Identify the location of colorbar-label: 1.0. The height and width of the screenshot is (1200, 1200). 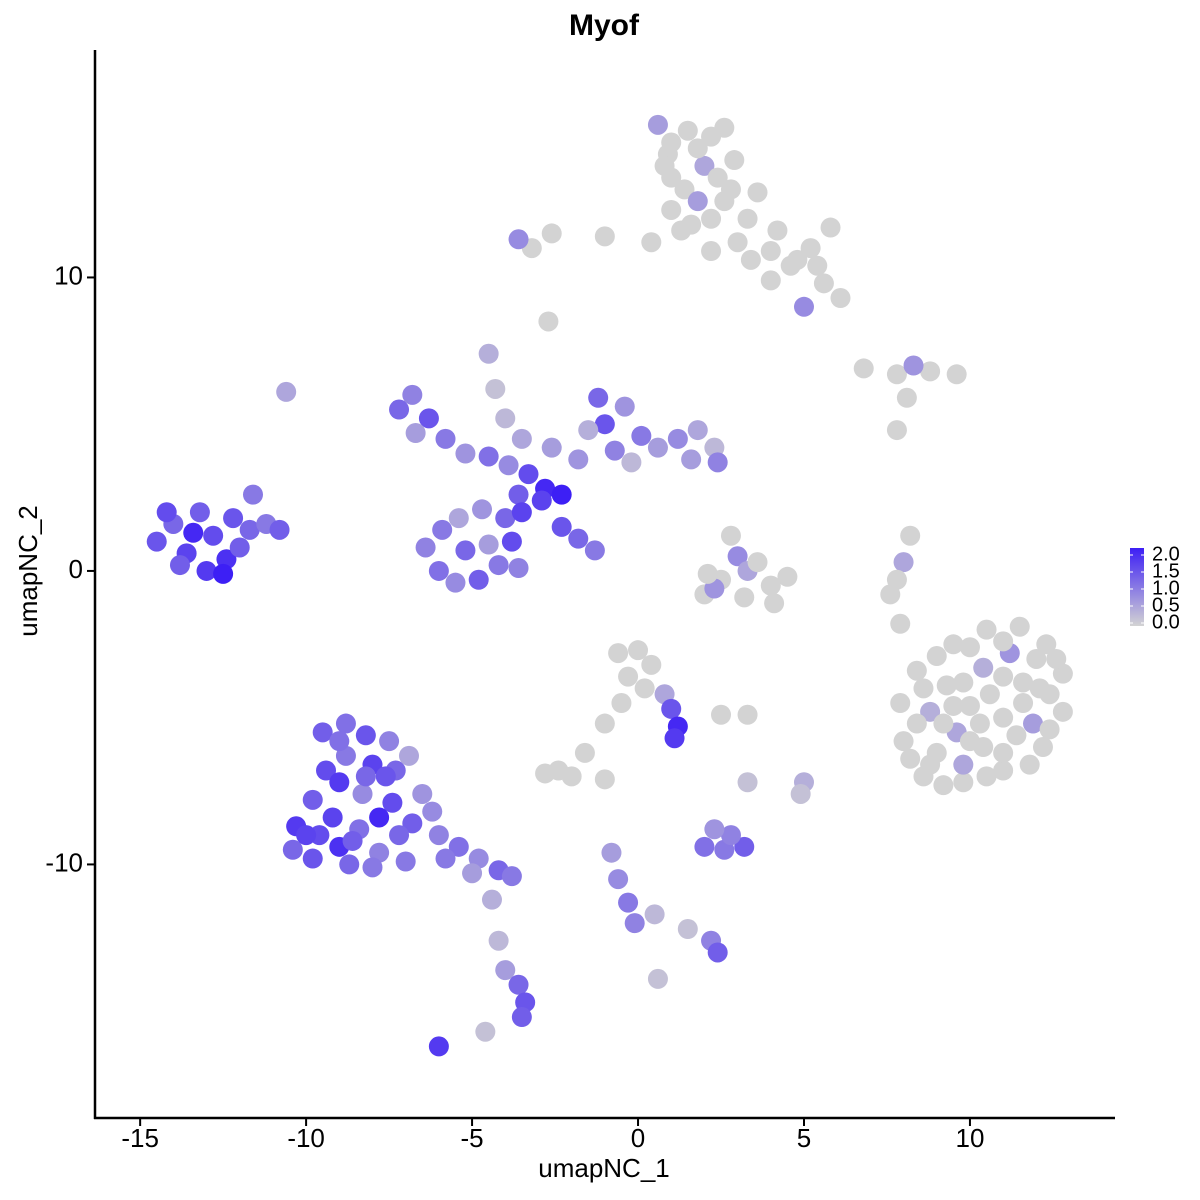
(1166, 588).